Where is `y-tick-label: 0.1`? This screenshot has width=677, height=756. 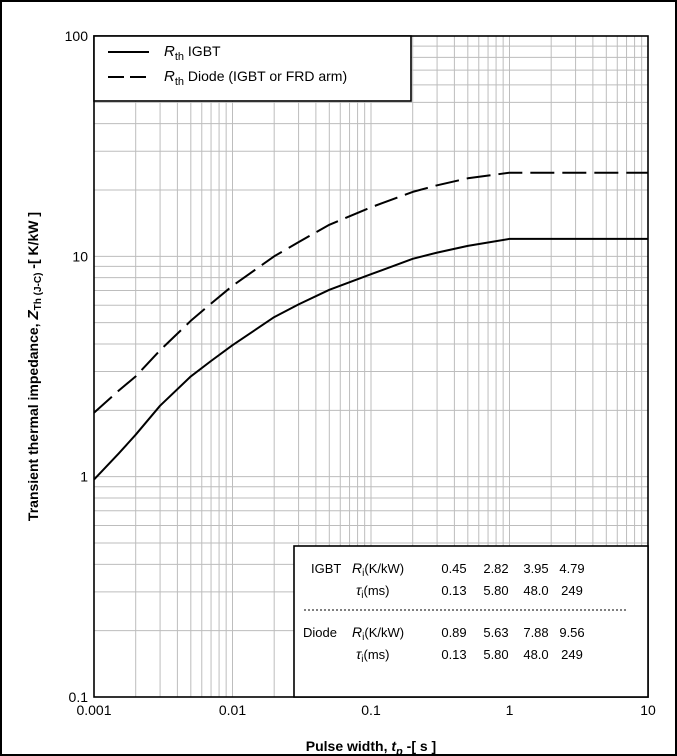 y-tick-label: 0.1 is located at coordinates (79, 697).